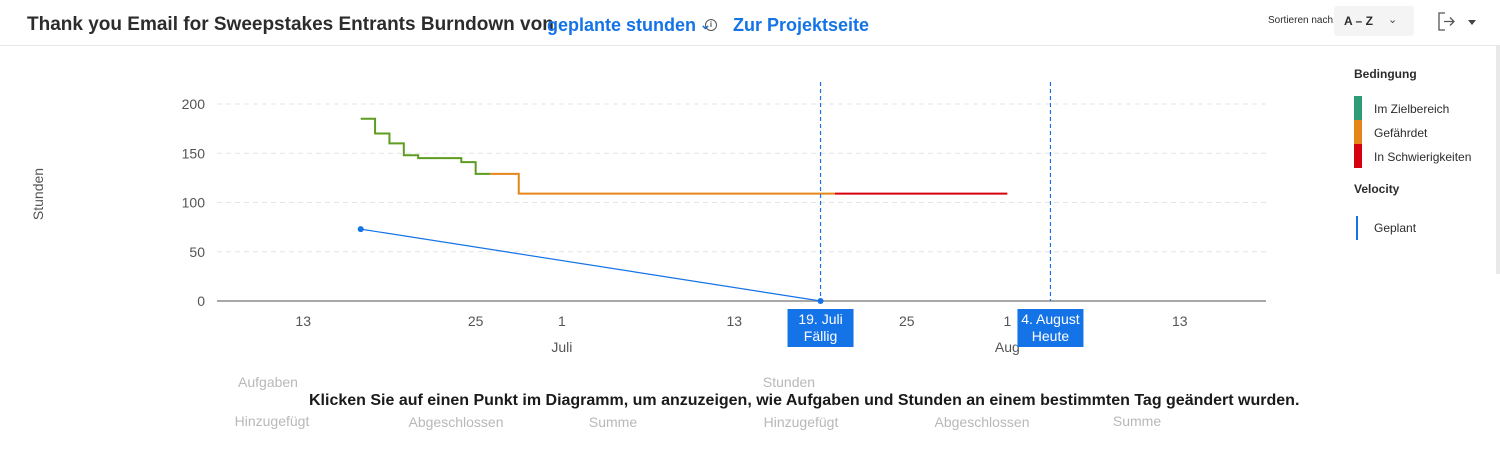 This screenshot has height=474, width=1500. Describe the element at coordinates (1498, 160) in the screenshot. I see `scrollbar` at that location.